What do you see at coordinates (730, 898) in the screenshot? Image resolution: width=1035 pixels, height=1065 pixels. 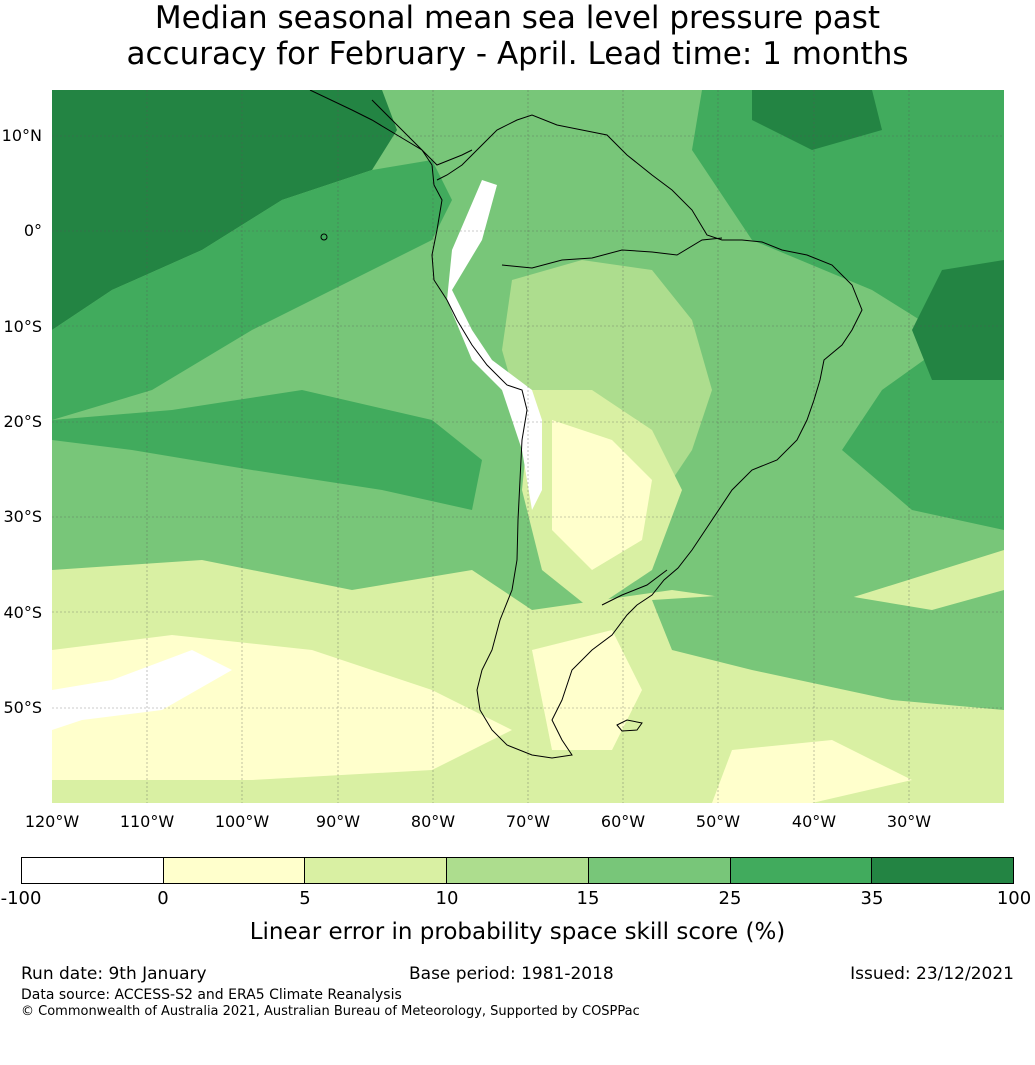 I see `colorbar-tick: 25` at bounding box center [730, 898].